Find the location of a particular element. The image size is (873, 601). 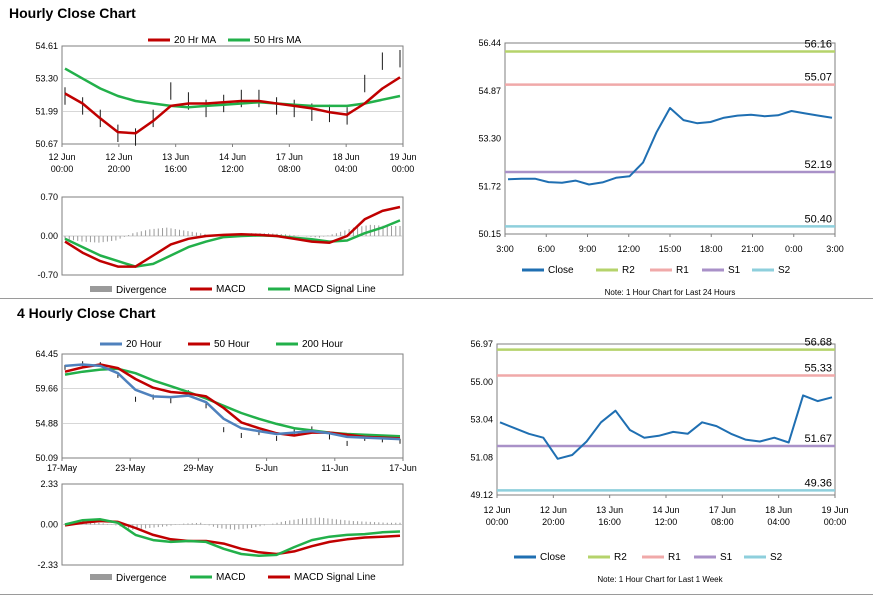

four-hourly-macd-y-tick: 2.33 is located at coordinates (49, 484).